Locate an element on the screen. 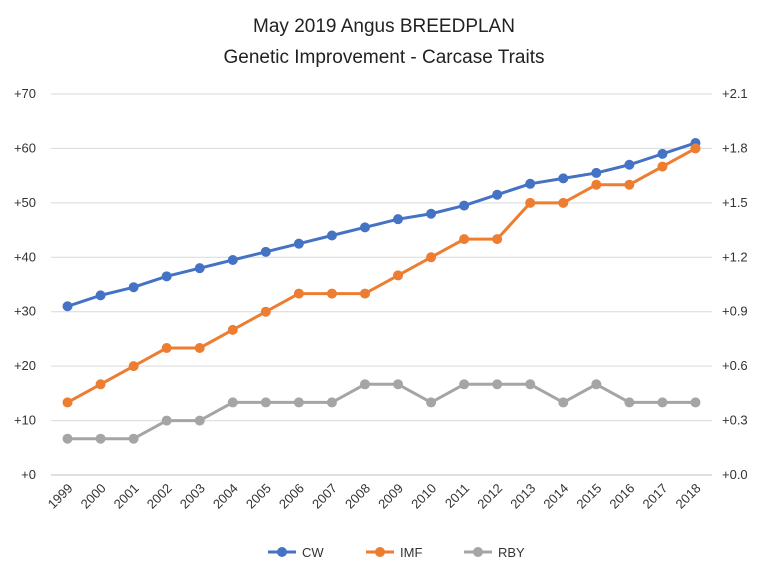 The width and height of the screenshot is (768, 573). left-tick-label: +60 is located at coordinates (25, 147).